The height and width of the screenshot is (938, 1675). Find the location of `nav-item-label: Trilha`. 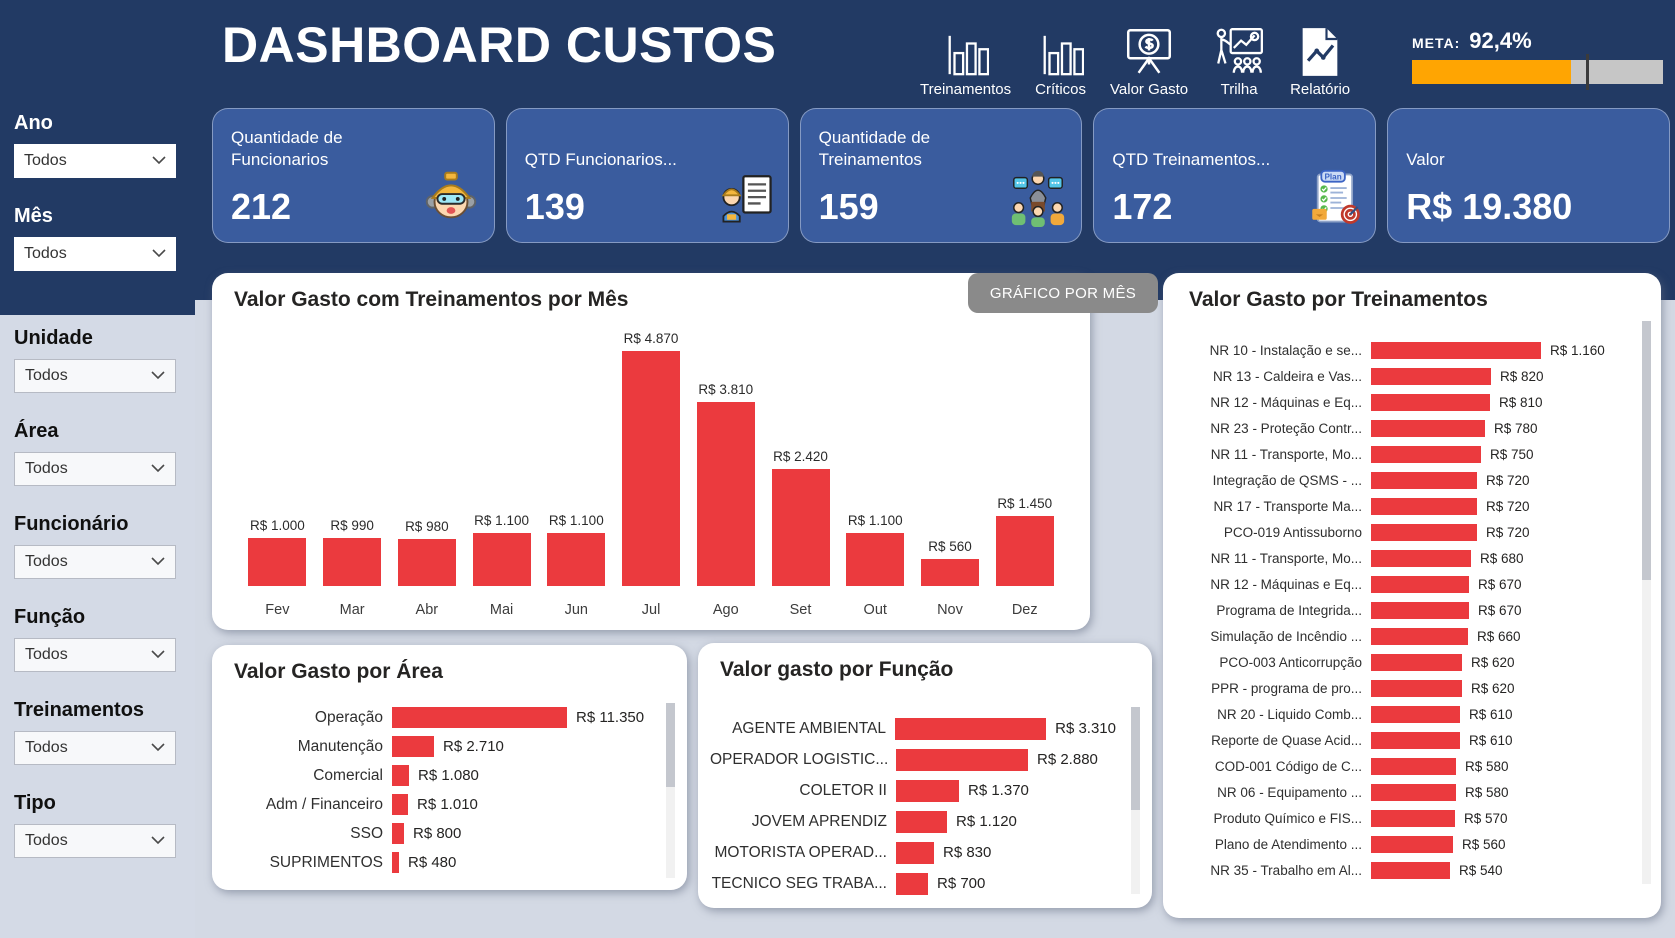

nav-item-label: Trilha is located at coordinates (1239, 89).